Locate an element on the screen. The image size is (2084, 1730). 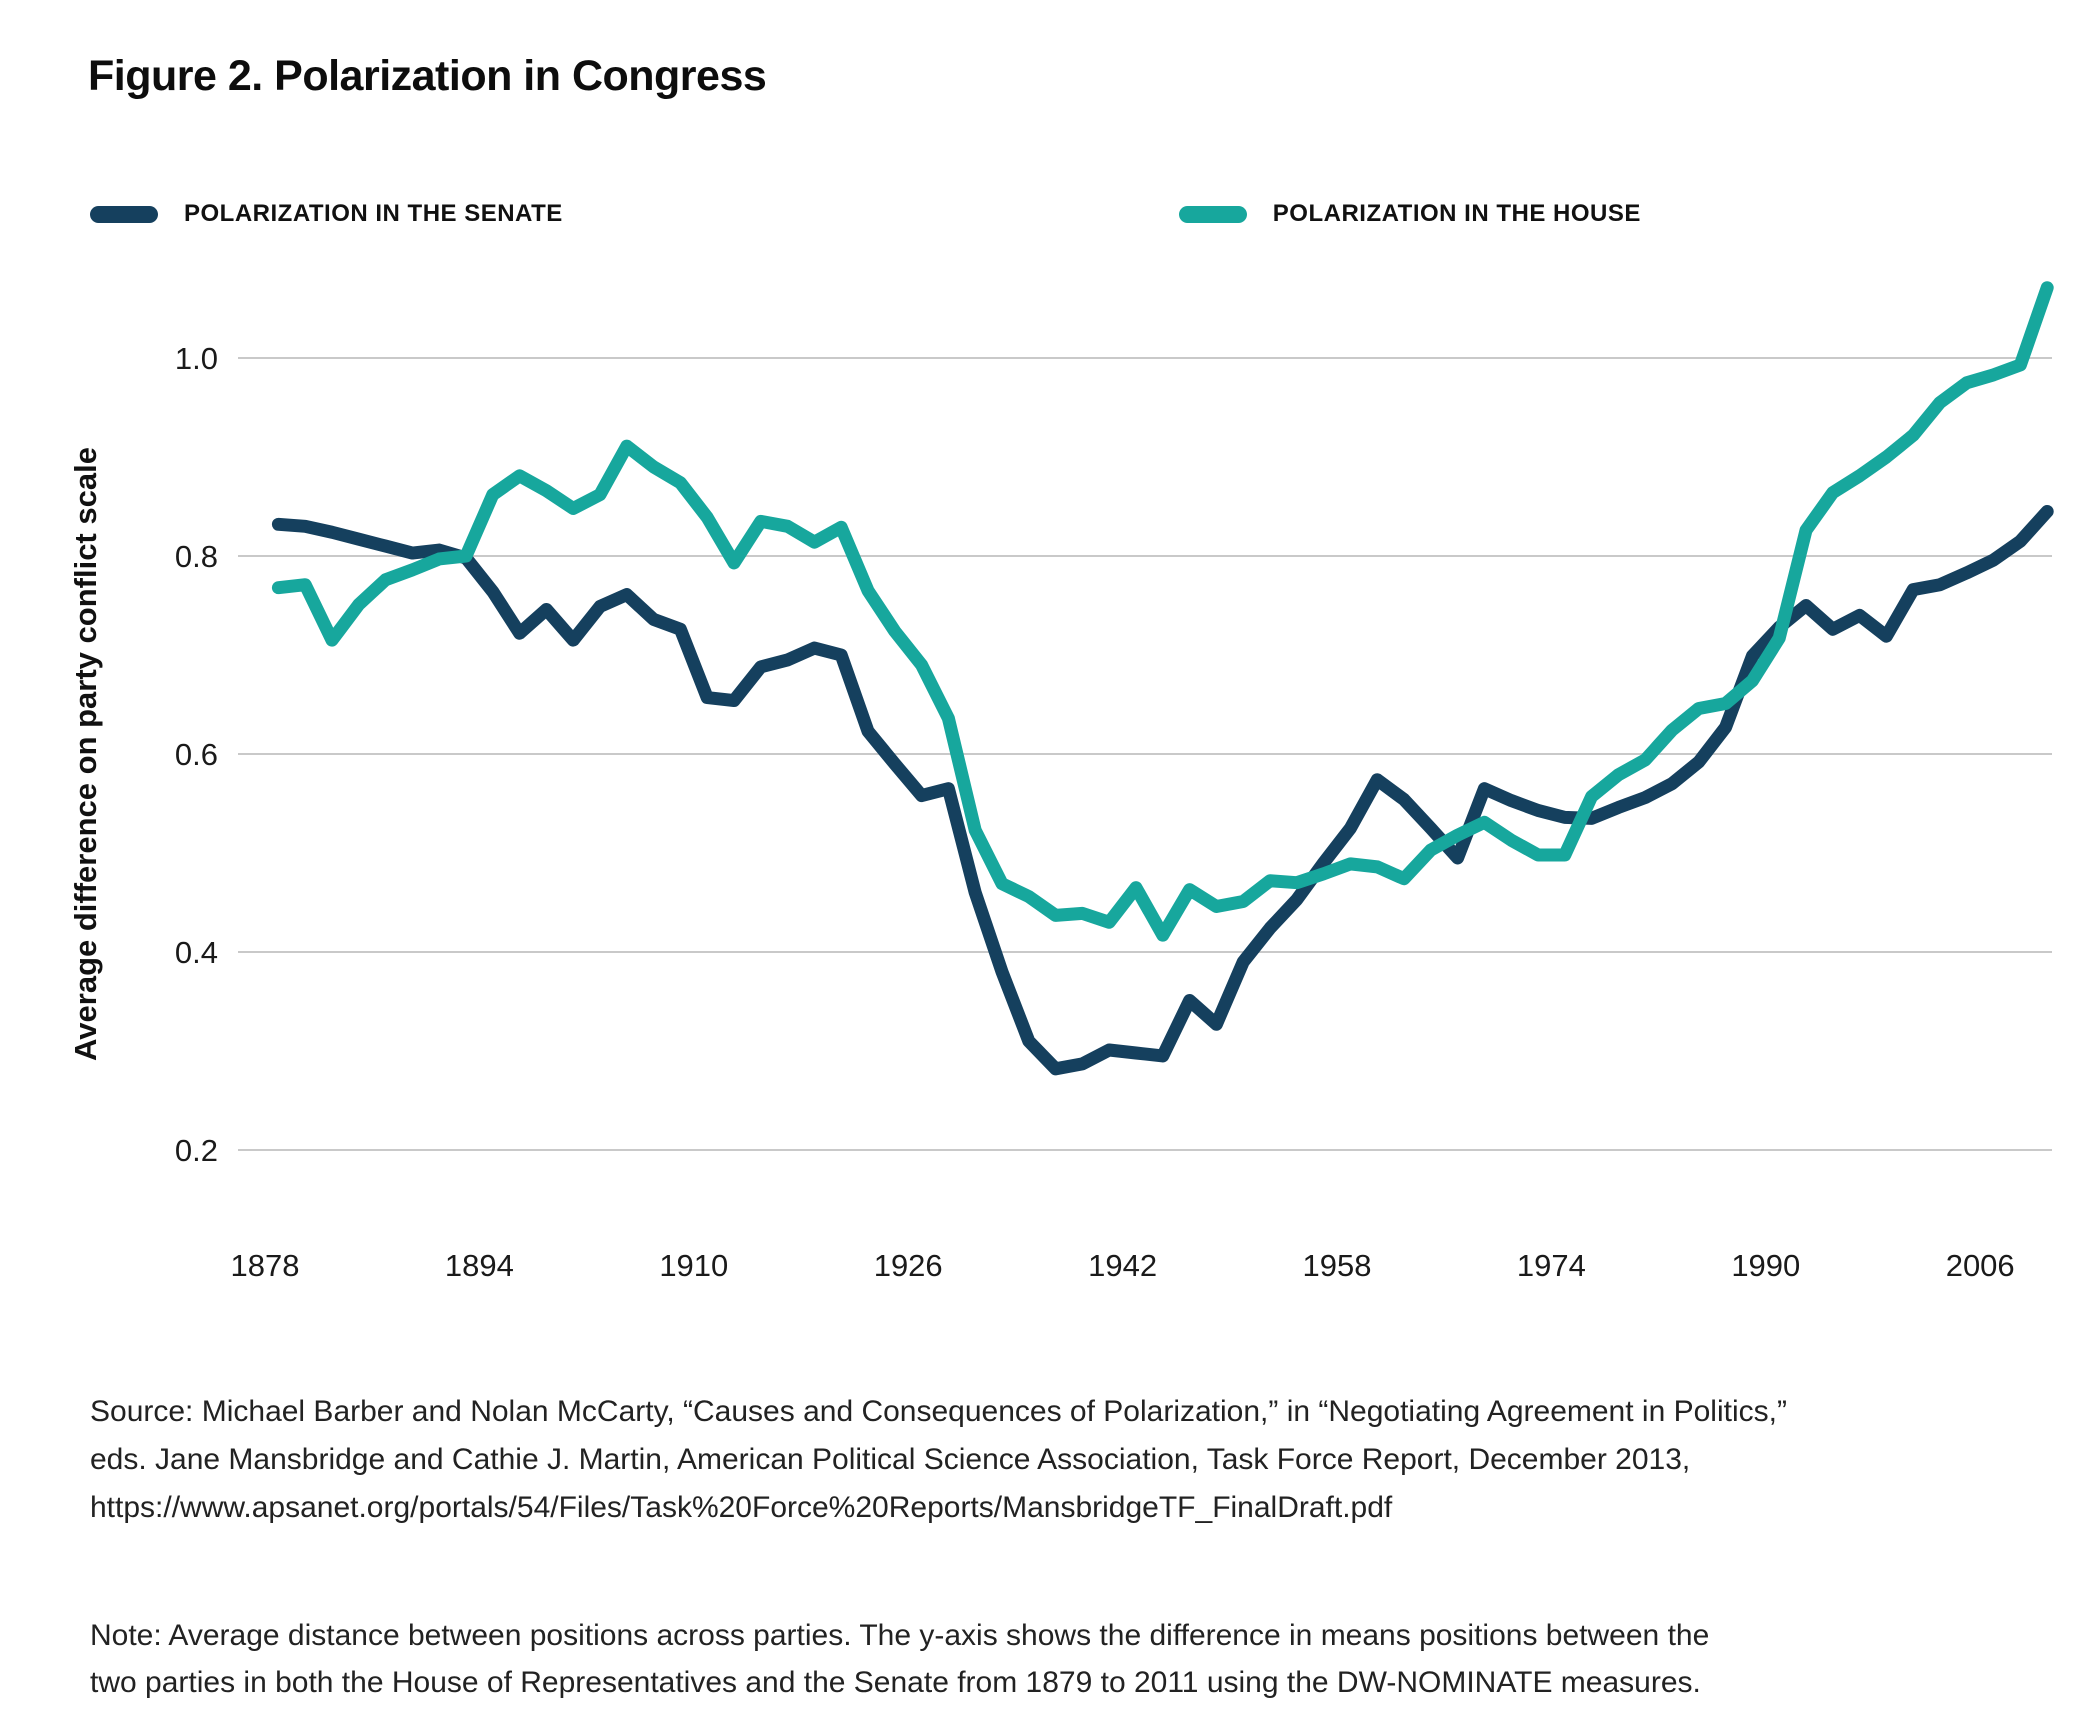
house-line-swatch-icon is located at coordinates (1212, 214).